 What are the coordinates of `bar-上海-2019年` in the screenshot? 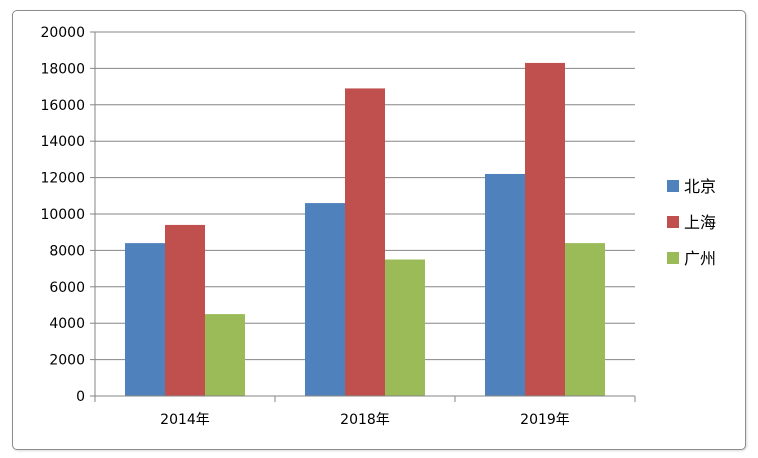 It's located at (545, 229).